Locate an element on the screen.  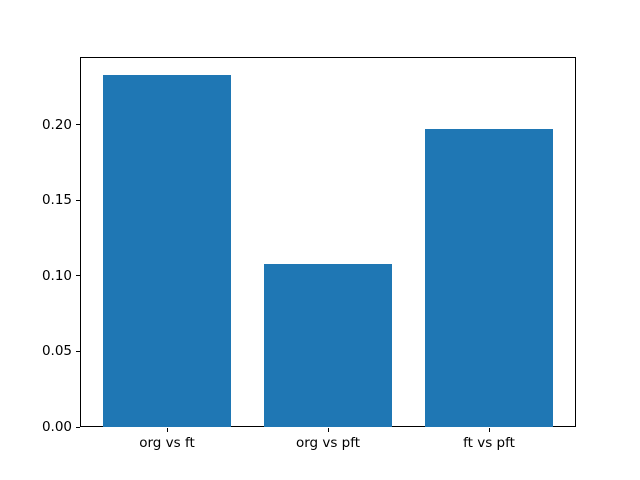
x-tick-label: org vs pft is located at coordinates (328, 443).